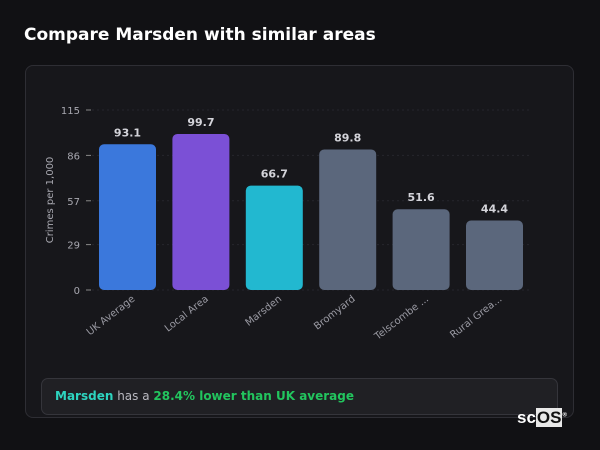  Describe the element at coordinates (564, 415) in the screenshot. I see `logo-mark: ®` at that location.